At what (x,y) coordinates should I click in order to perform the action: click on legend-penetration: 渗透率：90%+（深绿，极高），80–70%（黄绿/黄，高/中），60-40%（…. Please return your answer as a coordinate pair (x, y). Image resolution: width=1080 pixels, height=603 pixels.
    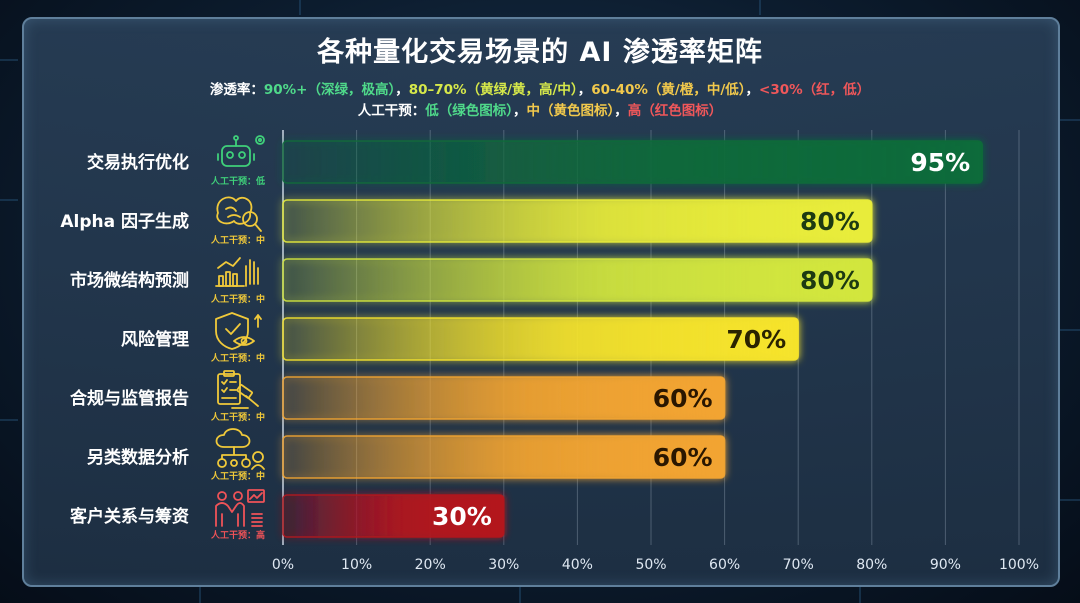
    Looking at the image, I should click on (540, 88).